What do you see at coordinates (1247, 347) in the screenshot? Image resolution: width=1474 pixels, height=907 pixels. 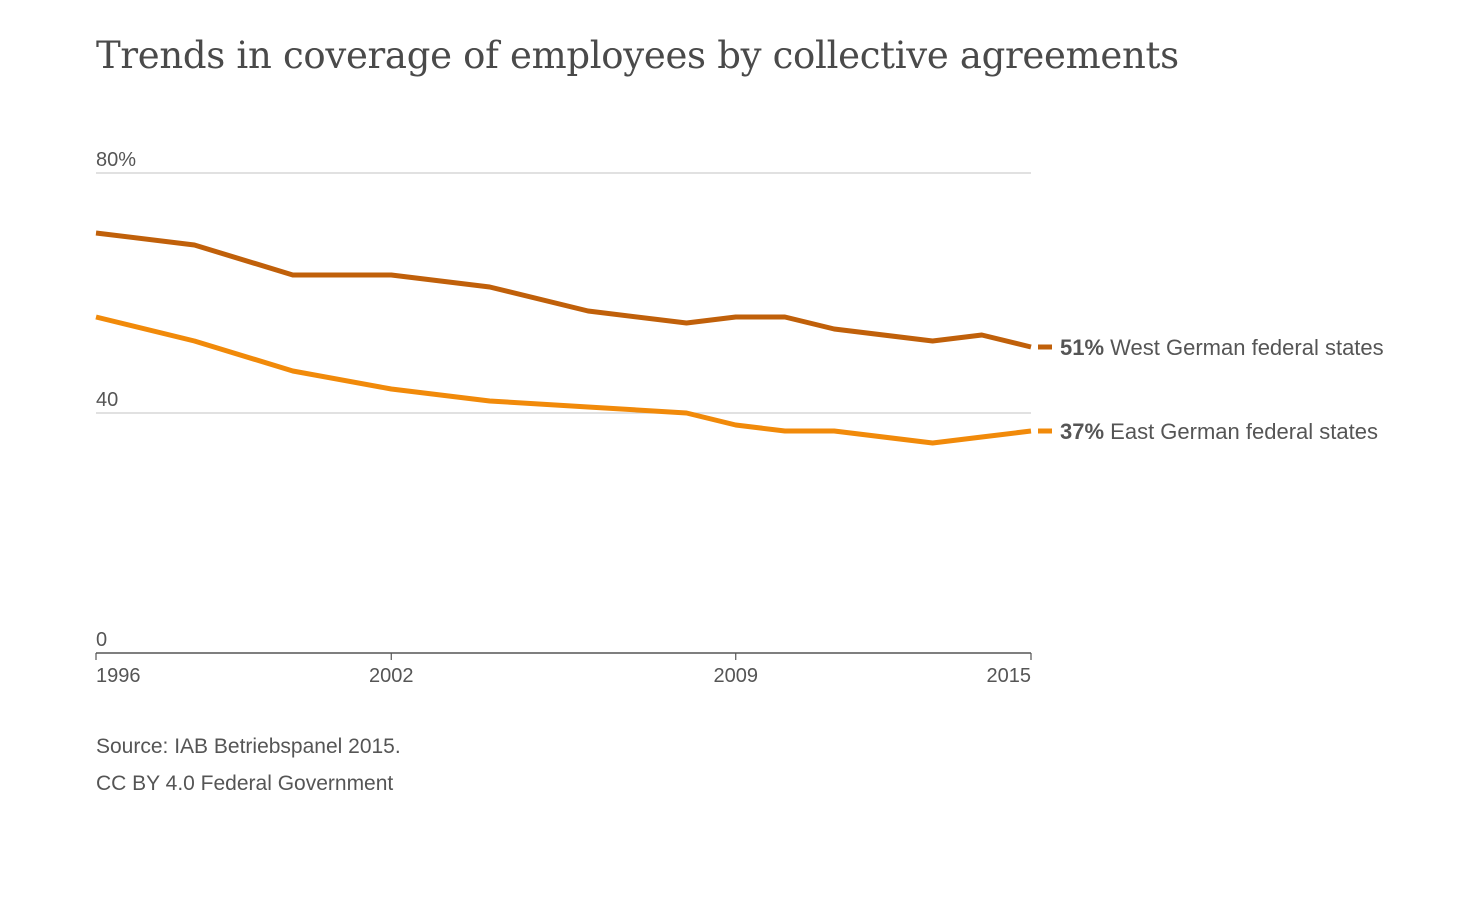 I see `series-name: West German federal states` at bounding box center [1247, 347].